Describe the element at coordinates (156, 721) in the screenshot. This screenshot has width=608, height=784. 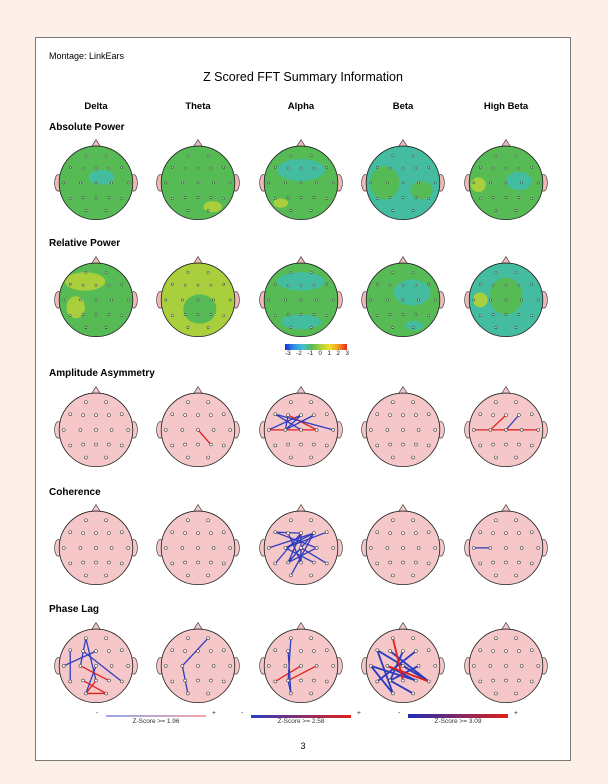
I see `zscore-legend-text: Z-Score >= 1.96` at that location.